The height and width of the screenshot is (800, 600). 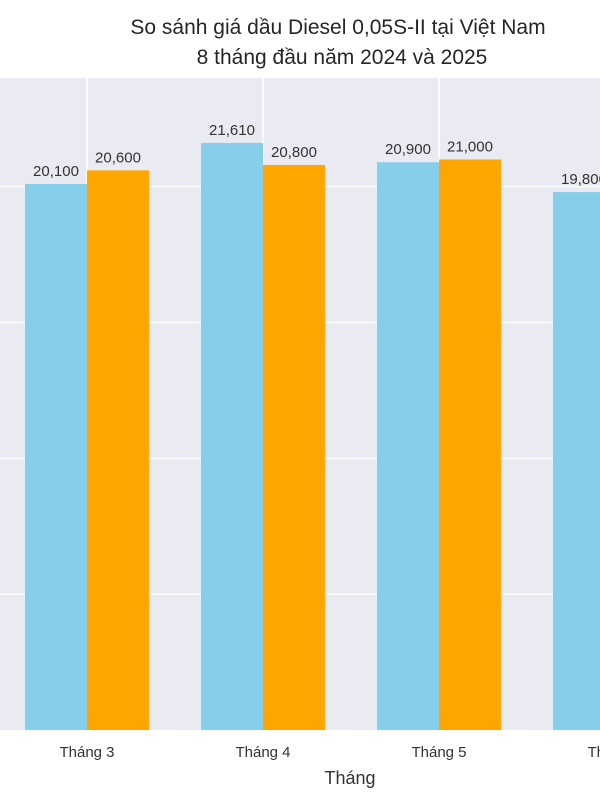 What do you see at coordinates (294, 152) in the screenshot?
I see `data-label-series2-2: 20,800` at bounding box center [294, 152].